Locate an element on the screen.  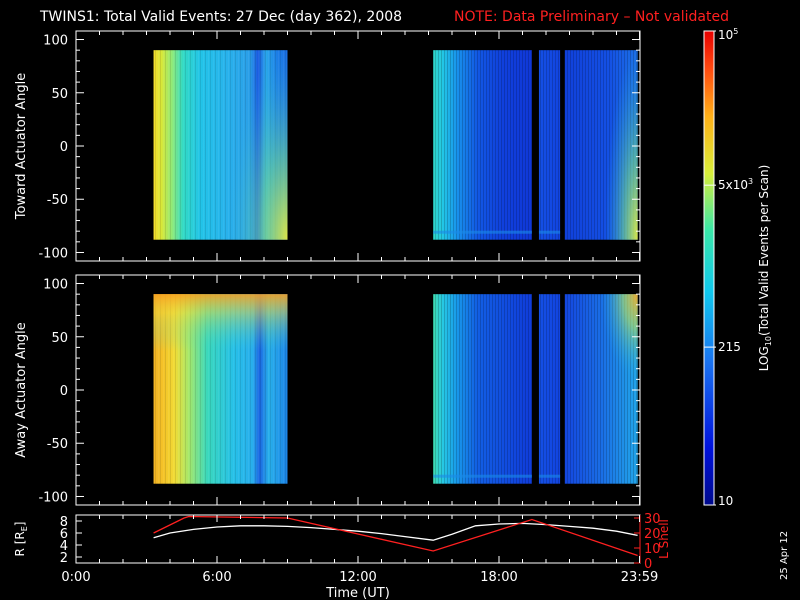
colorbar-tick-label: 10 is located at coordinates (725, 501).